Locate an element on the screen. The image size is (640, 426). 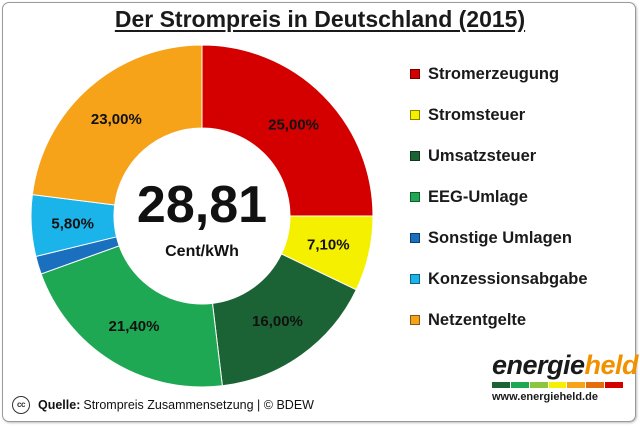
legend-label: Sonstige Umlagen is located at coordinates (500, 237).